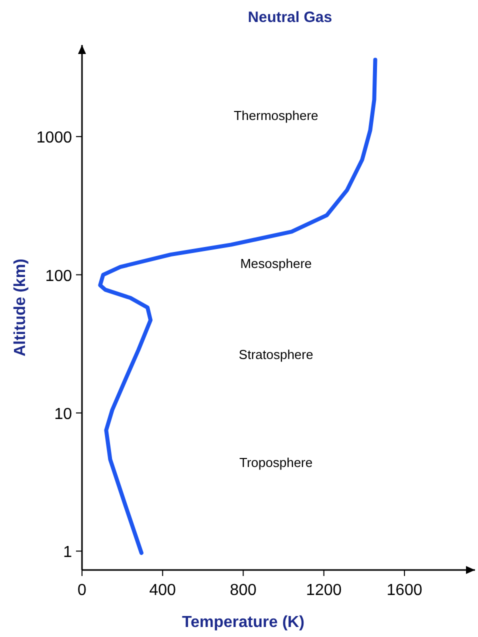 Image resolution: width=478 pixels, height=637 pixels. I want to click on y-tick-label: 1000, so click(54, 138).